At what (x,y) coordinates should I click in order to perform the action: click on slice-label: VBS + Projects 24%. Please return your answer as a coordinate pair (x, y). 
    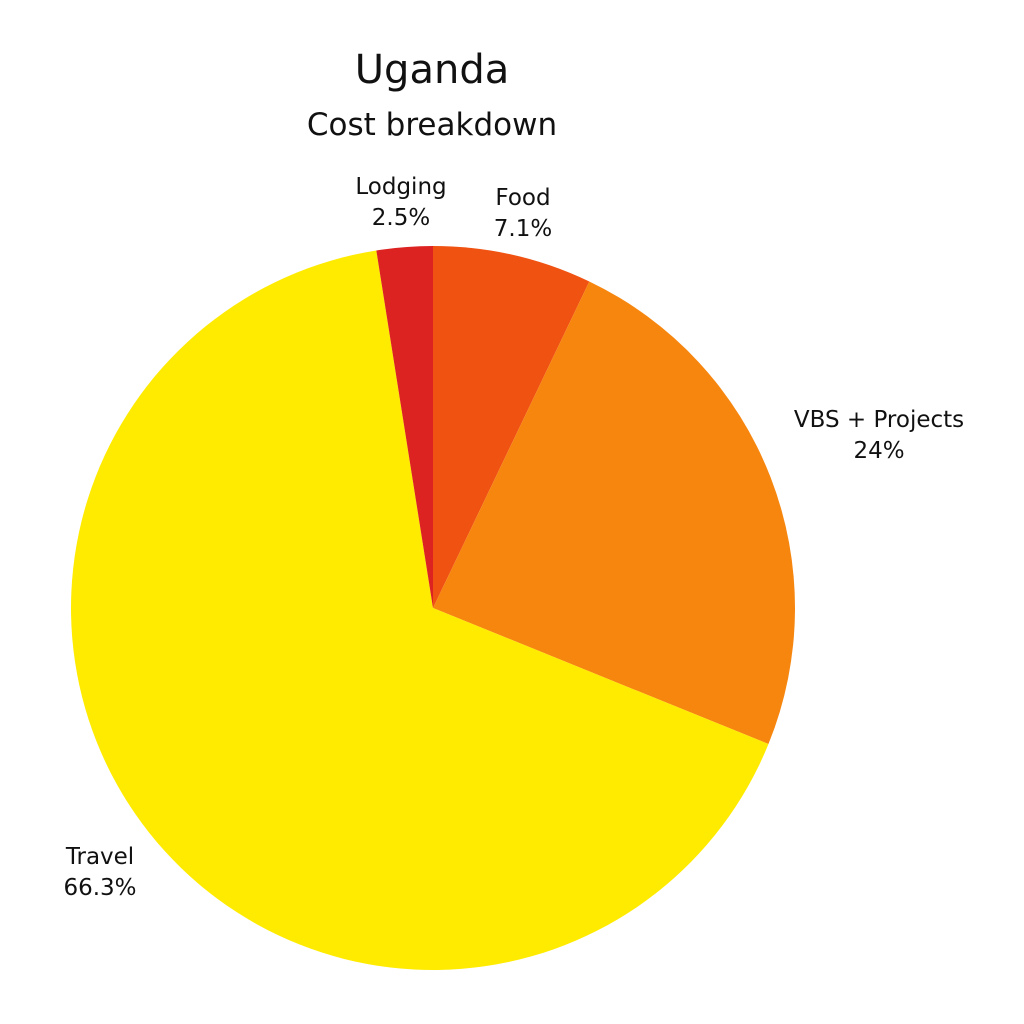
    Looking at the image, I should click on (879, 435).